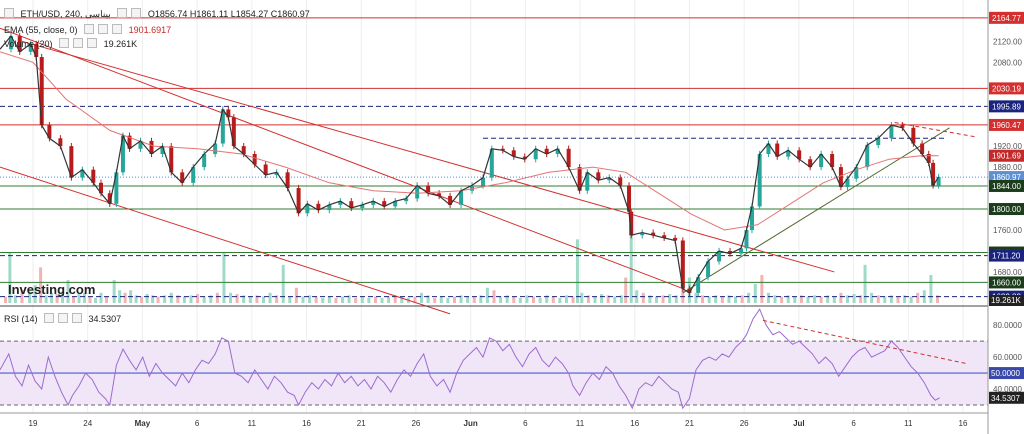 Image resolution: width=1024 pixels, height=434 pixels. What do you see at coordinates (87, 423) in the screenshot?
I see `time-tick-label: 24` at bounding box center [87, 423].